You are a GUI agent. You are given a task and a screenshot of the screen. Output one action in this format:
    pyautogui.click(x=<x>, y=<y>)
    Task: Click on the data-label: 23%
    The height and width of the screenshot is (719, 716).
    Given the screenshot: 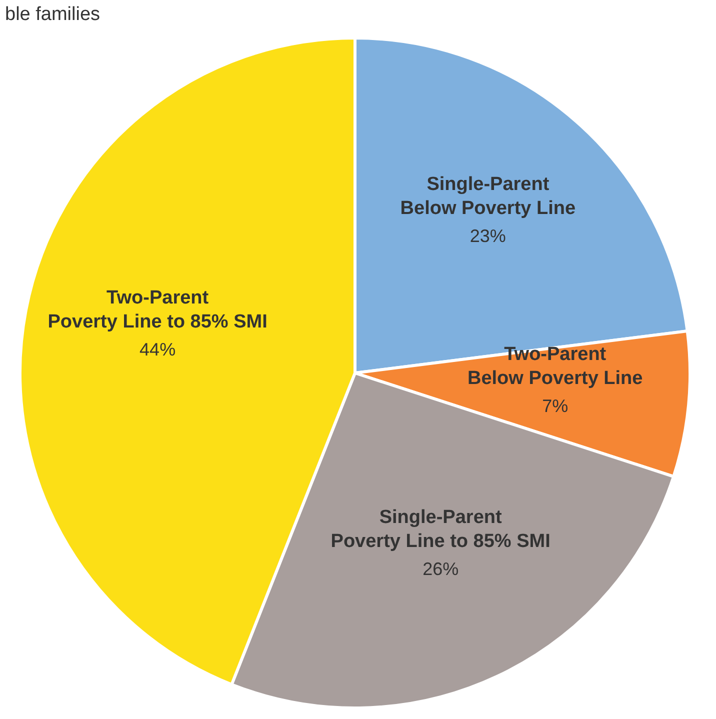 What is the action you would take?
    pyautogui.click(x=488, y=236)
    